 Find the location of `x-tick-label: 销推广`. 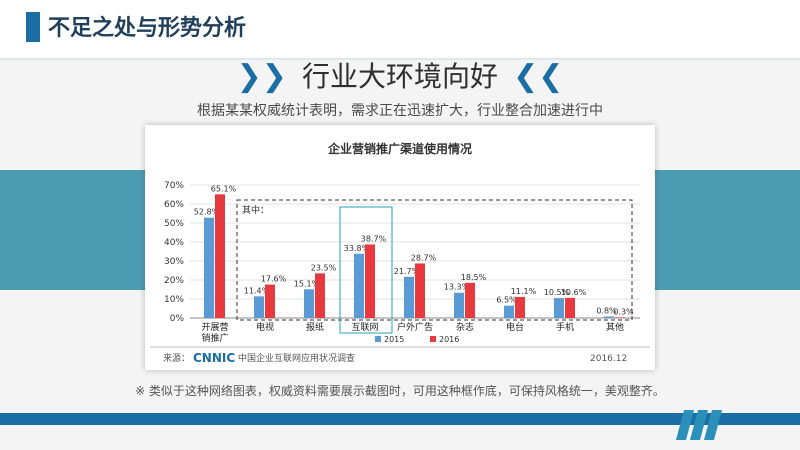

x-tick-label: 销推广 is located at coordinates (214, 338).